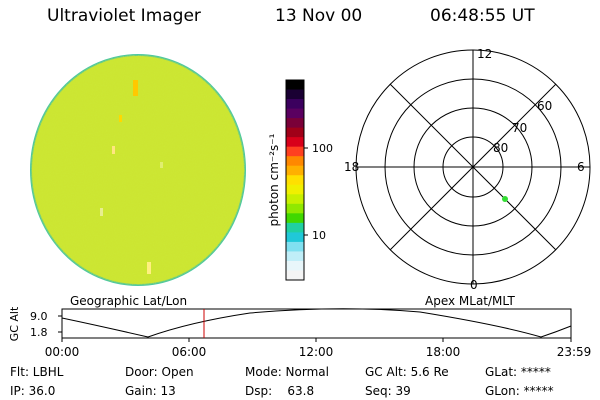  I want to click on timeline-frame, so click(316, 323).